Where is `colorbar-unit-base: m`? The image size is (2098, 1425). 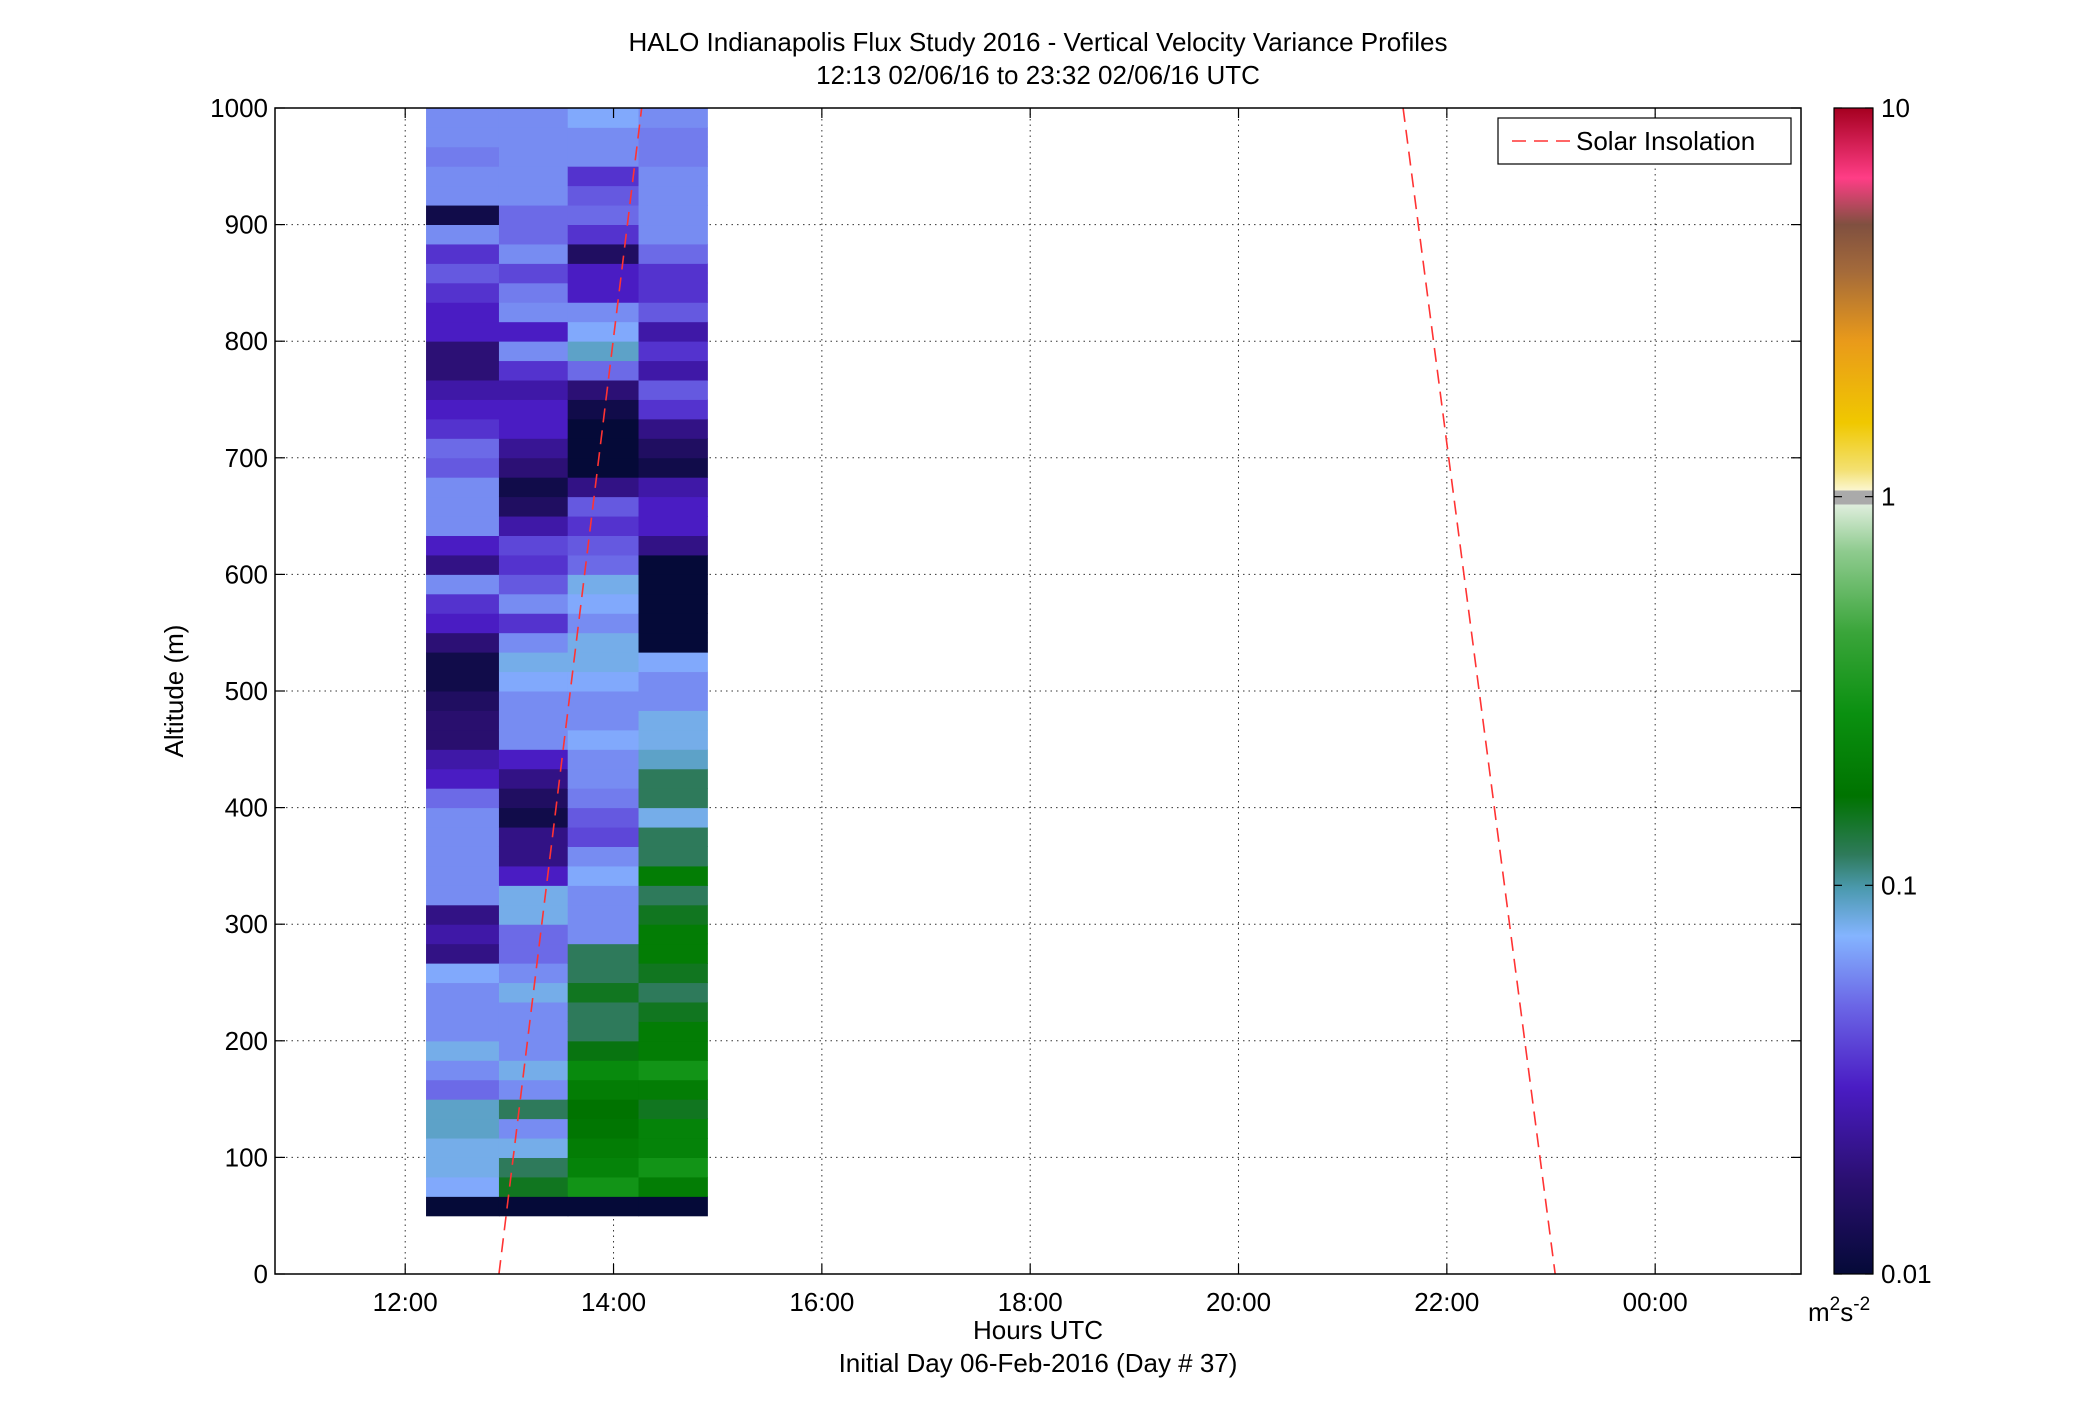
colorbar-unit-base: m is located at coordinates (1819, 1312).